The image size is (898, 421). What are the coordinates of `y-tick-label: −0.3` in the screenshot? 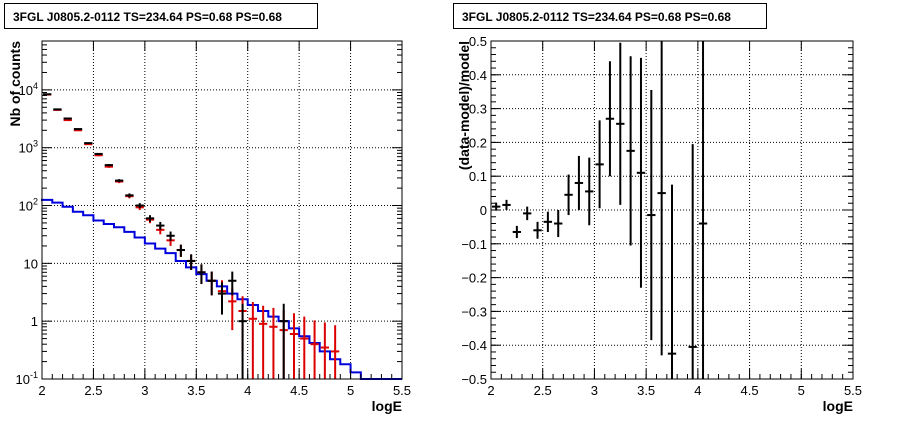 It's located at (474, 311).